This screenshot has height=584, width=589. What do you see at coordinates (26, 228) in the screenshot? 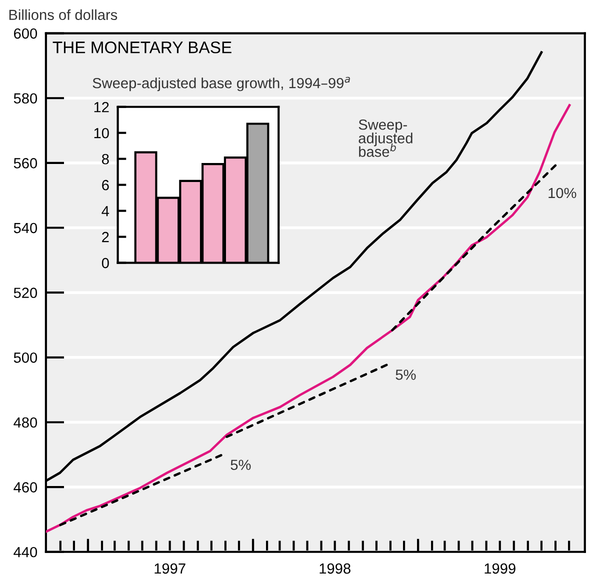
I see `y-tick-label: 540` at bounding box center [26, 228].